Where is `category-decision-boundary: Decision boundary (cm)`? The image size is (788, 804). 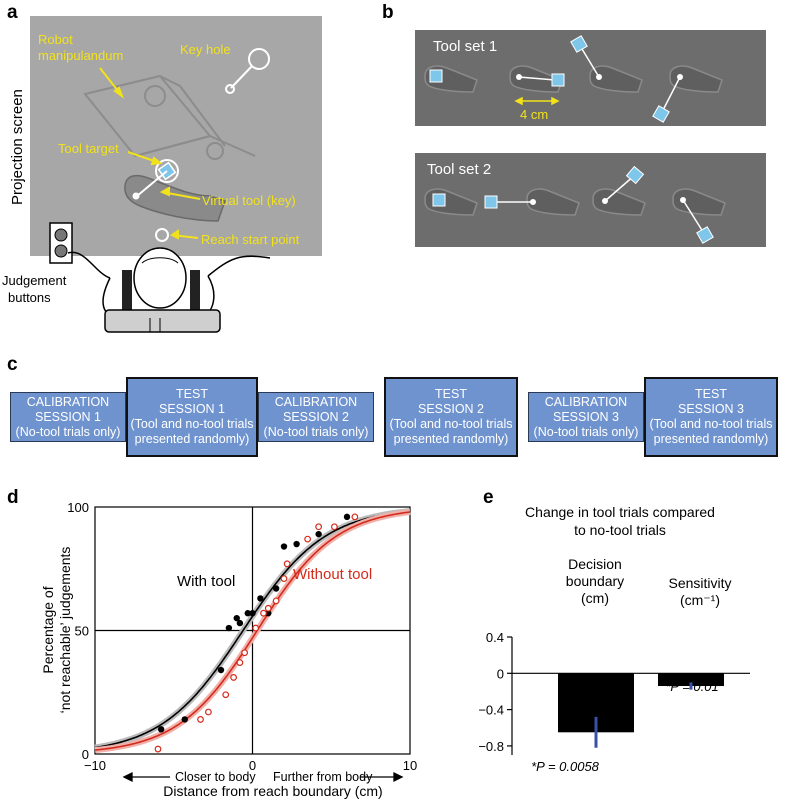
category-decision-boundary: Decision boundary (cm) is located at coordinates (595, 581).